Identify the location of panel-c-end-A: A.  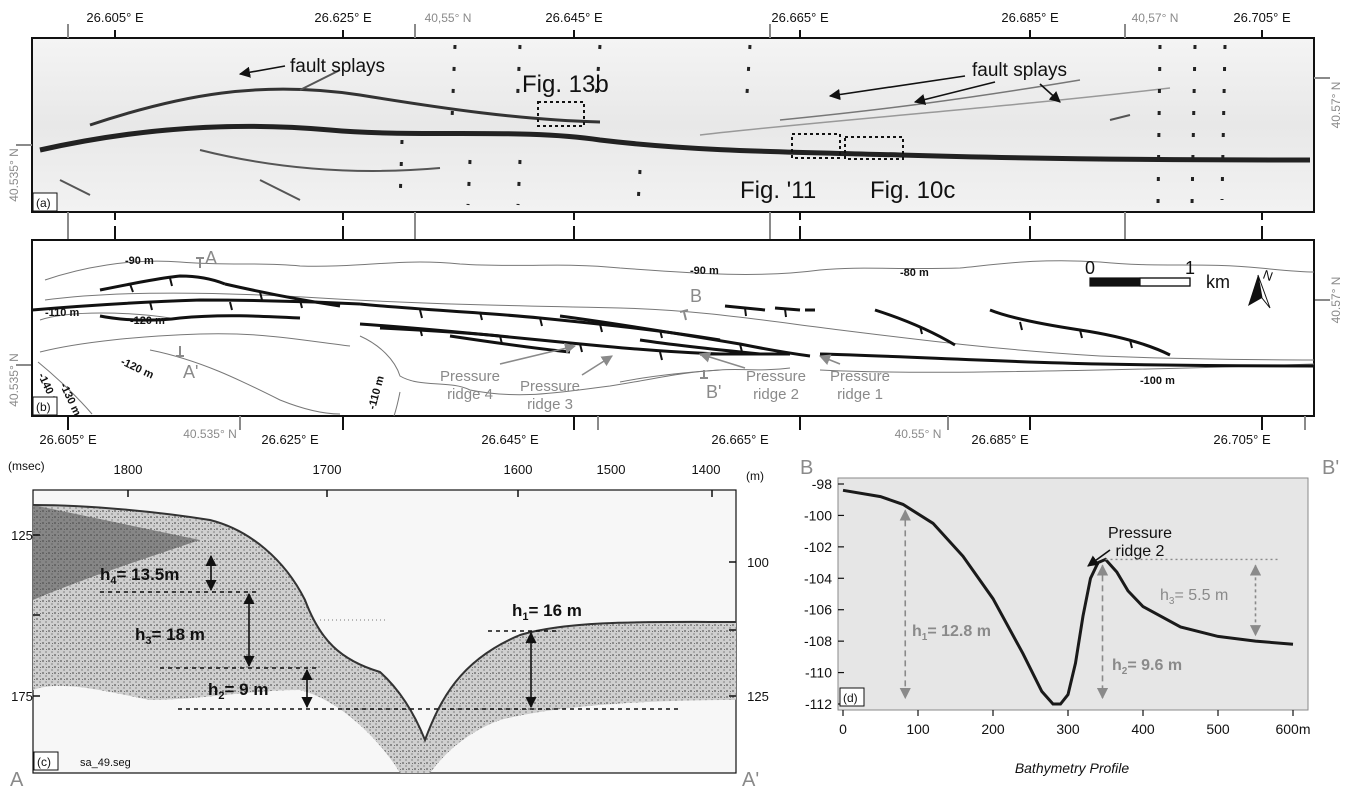
(17, 778).